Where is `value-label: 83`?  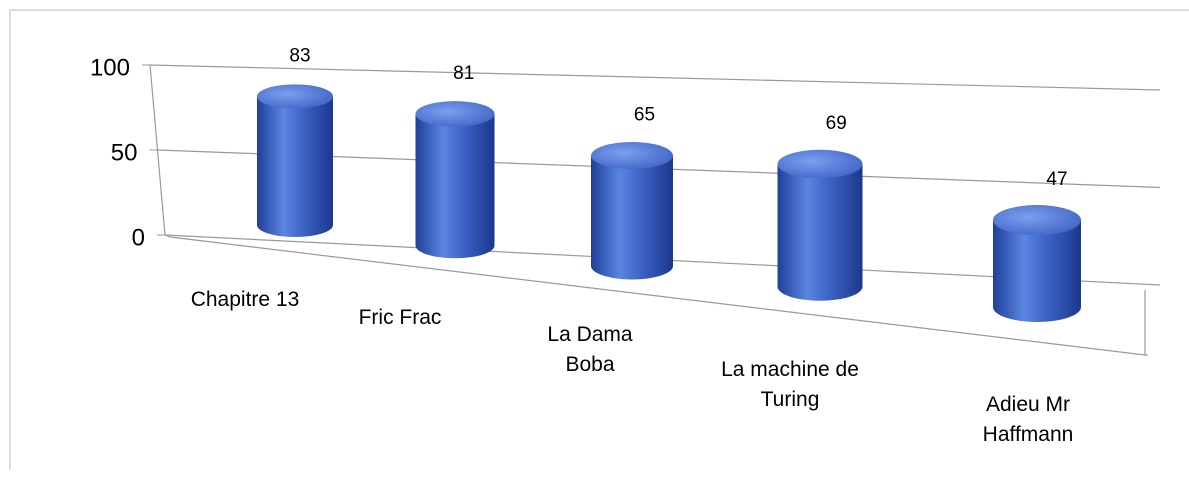
value-label: 83 is located at coordinates (299, 55).